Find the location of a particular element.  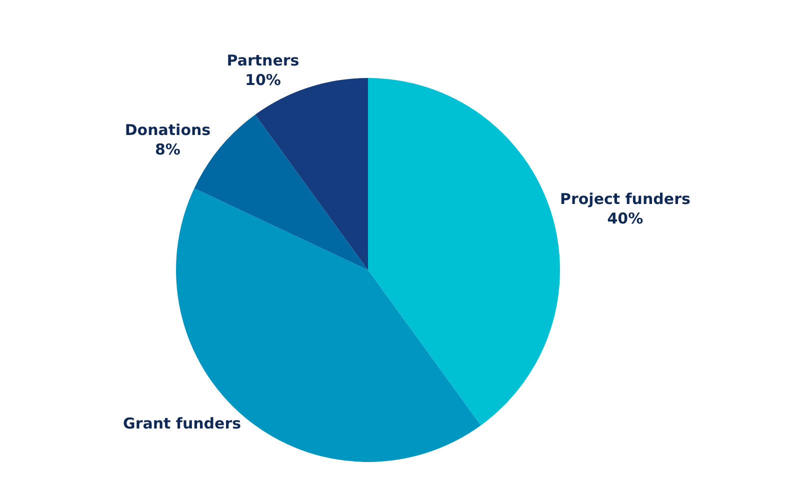

slice-label: Project funders is located at coordinates (625, 199).